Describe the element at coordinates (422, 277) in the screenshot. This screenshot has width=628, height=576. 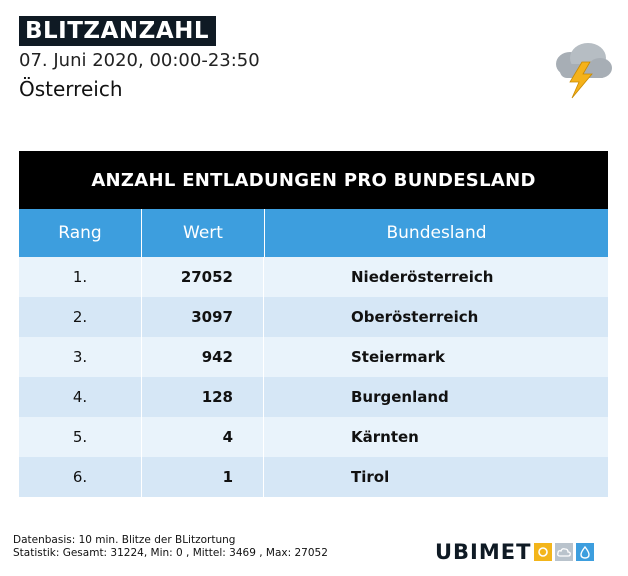
I see `state-cell: Niederösterreich` at that location.